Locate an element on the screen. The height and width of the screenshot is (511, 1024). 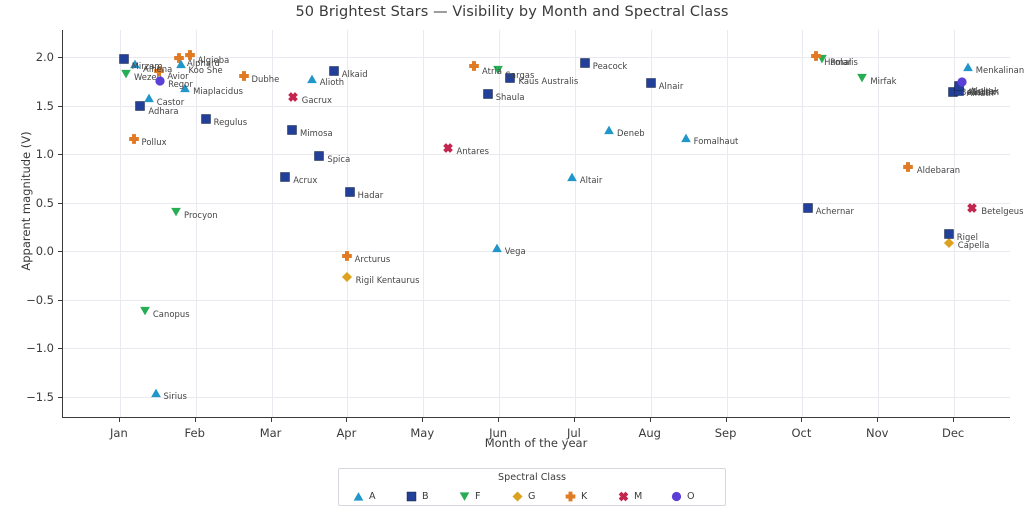
data-point-label: Aldebaran is located at coordinates (938, 169).